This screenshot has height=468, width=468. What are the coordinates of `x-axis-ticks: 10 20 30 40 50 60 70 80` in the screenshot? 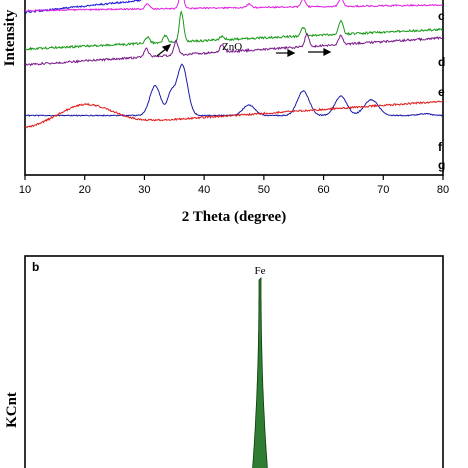 It's located at (234, 185).